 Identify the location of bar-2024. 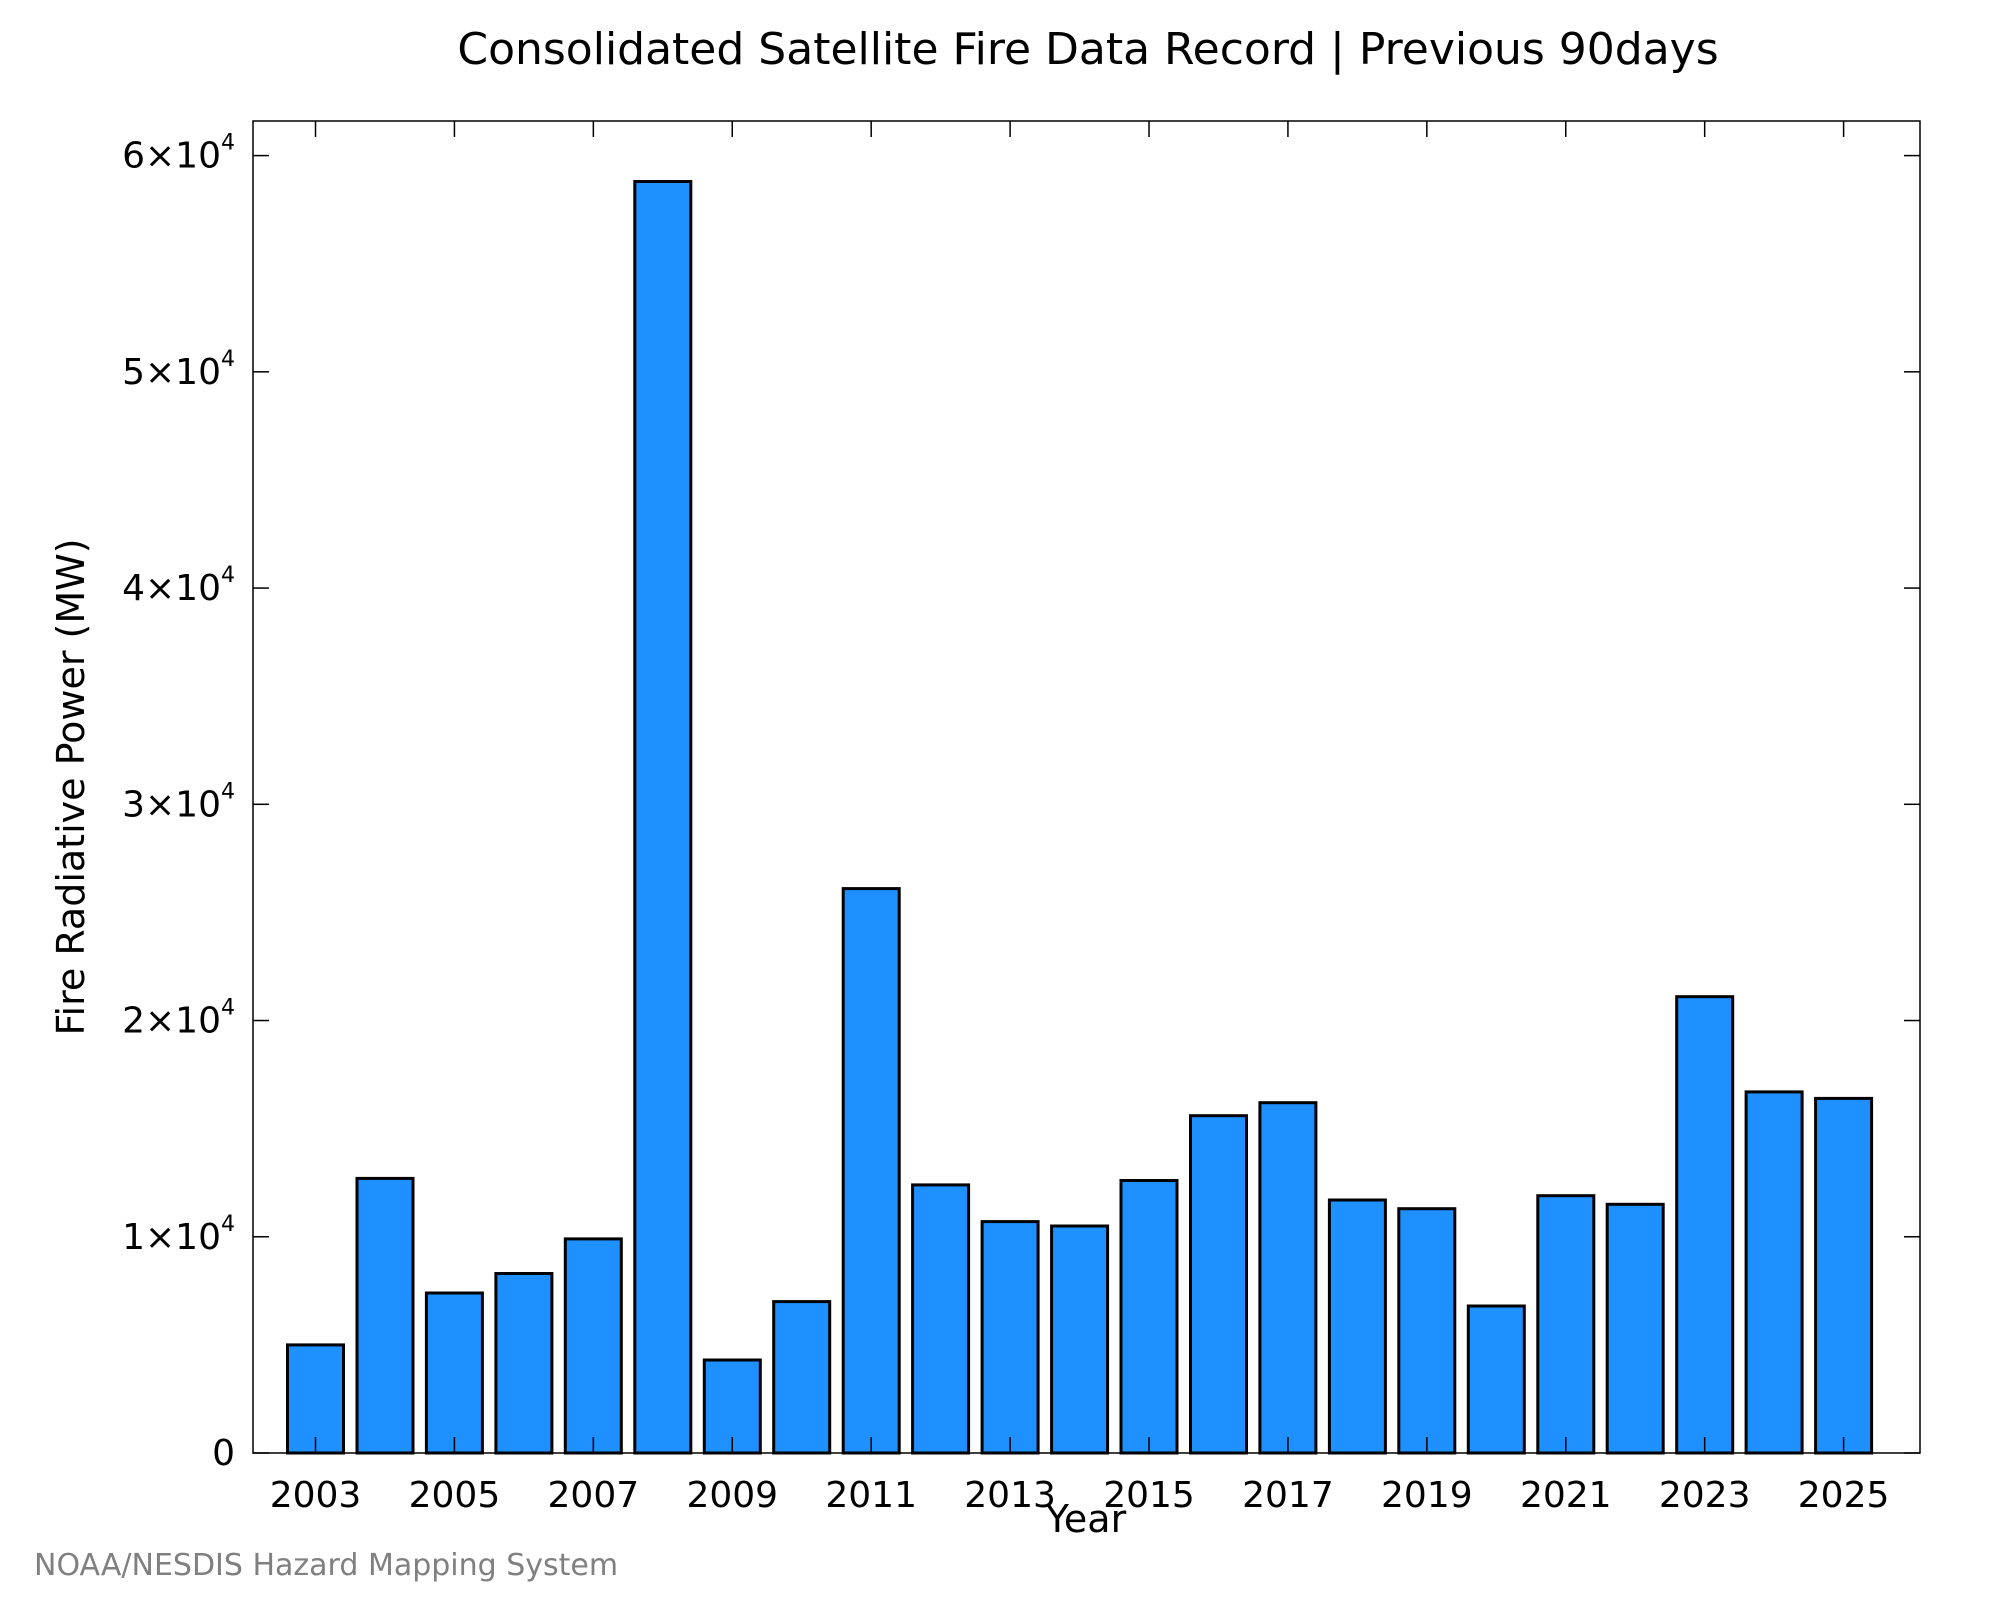
(1774, 1272).